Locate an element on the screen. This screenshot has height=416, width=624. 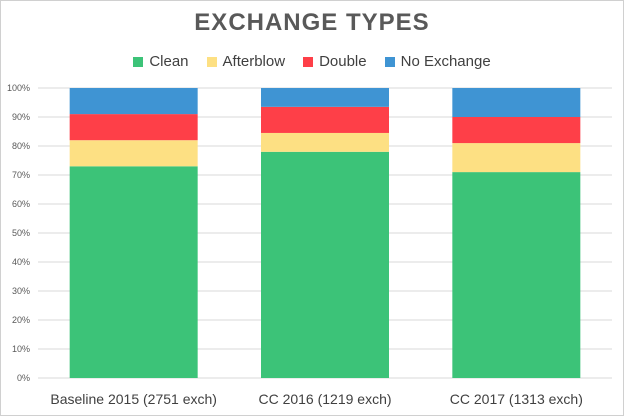
x-category-label: Baseline 2015 (2751 exch) is located at coordinates (133, 399).